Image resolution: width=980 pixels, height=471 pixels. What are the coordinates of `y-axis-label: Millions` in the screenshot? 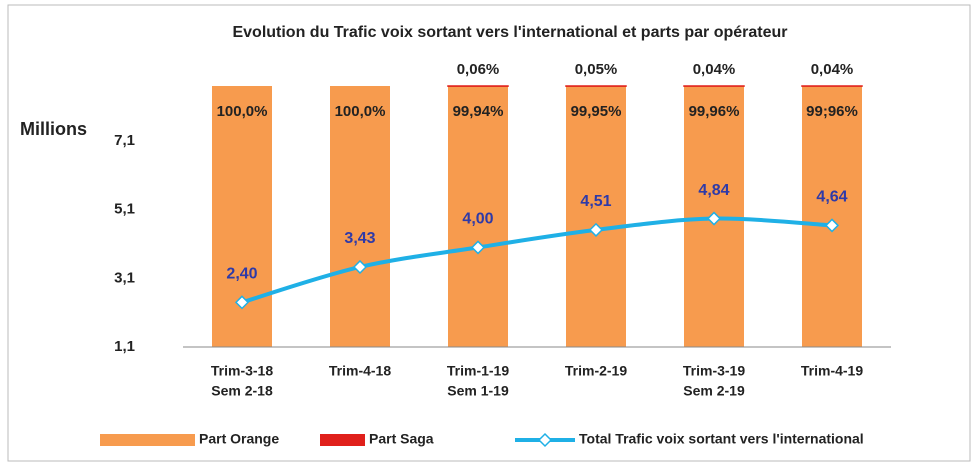 It's located at (53, 129).